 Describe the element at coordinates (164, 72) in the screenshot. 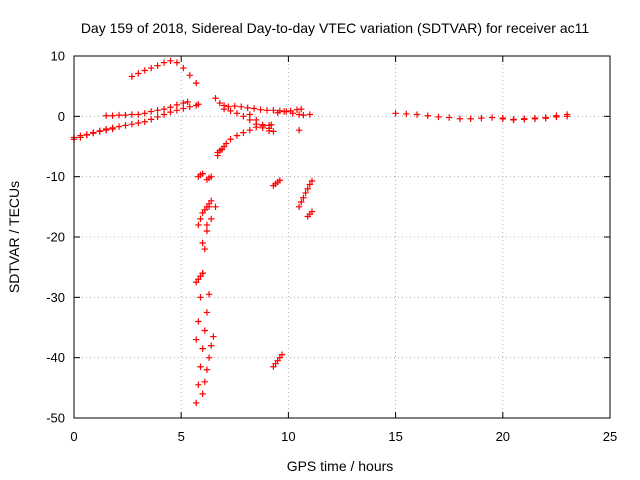

I see `series-arc-d` at that location.